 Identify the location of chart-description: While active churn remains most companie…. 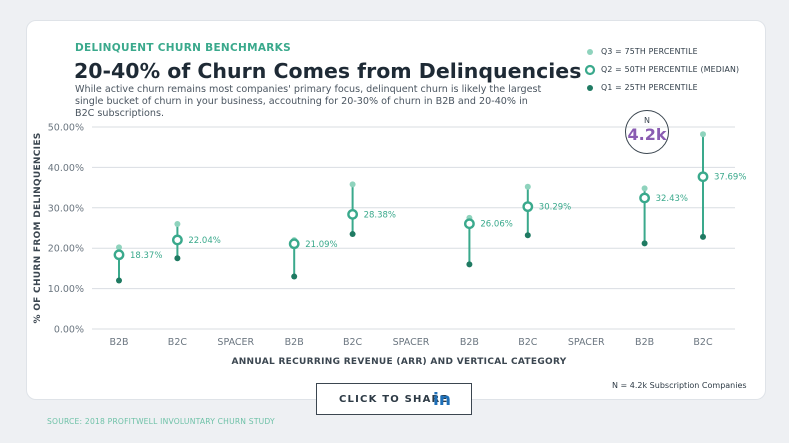
(308, 101).